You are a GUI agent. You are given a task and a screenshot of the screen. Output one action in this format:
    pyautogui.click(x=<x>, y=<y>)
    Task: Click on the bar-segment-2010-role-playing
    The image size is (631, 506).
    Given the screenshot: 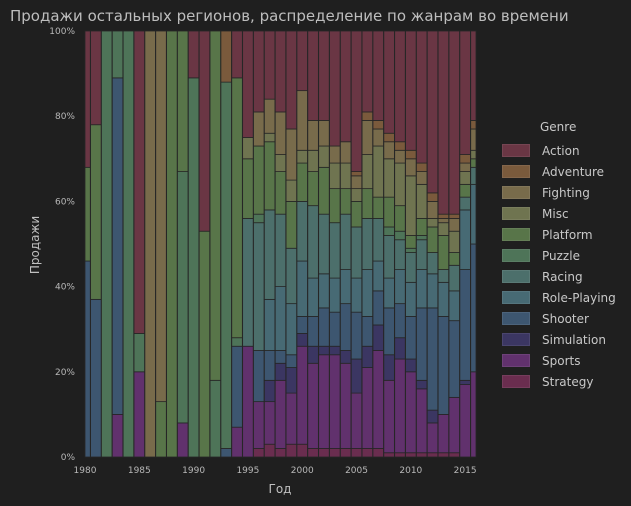 What is the action you would take?
    pyautogui.click(x=411, y=299)
    